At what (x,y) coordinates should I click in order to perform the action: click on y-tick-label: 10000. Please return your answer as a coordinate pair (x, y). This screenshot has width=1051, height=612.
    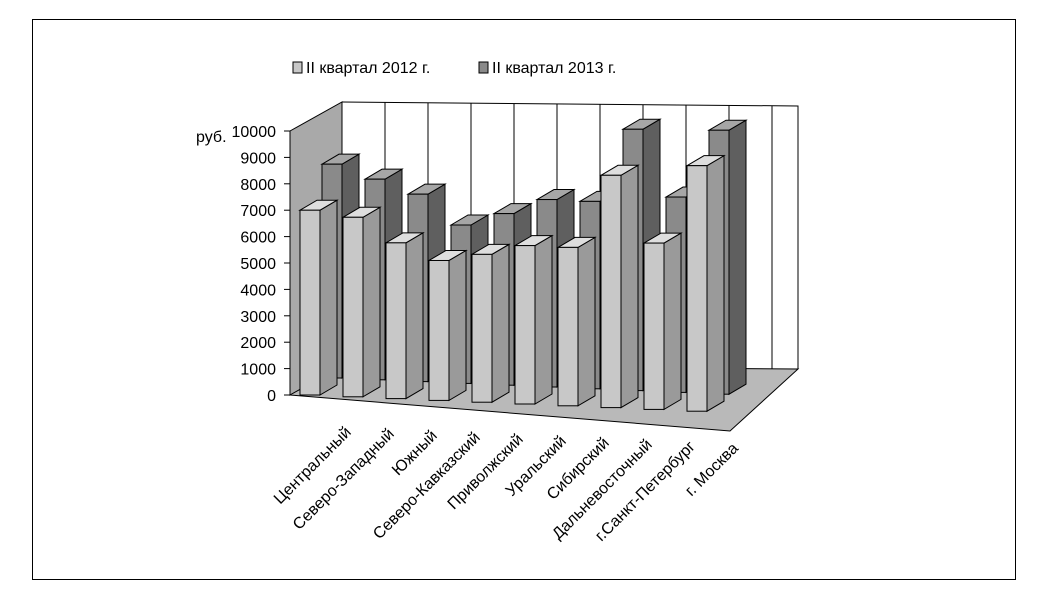
    Looking at the image, I should click on (254, 132).